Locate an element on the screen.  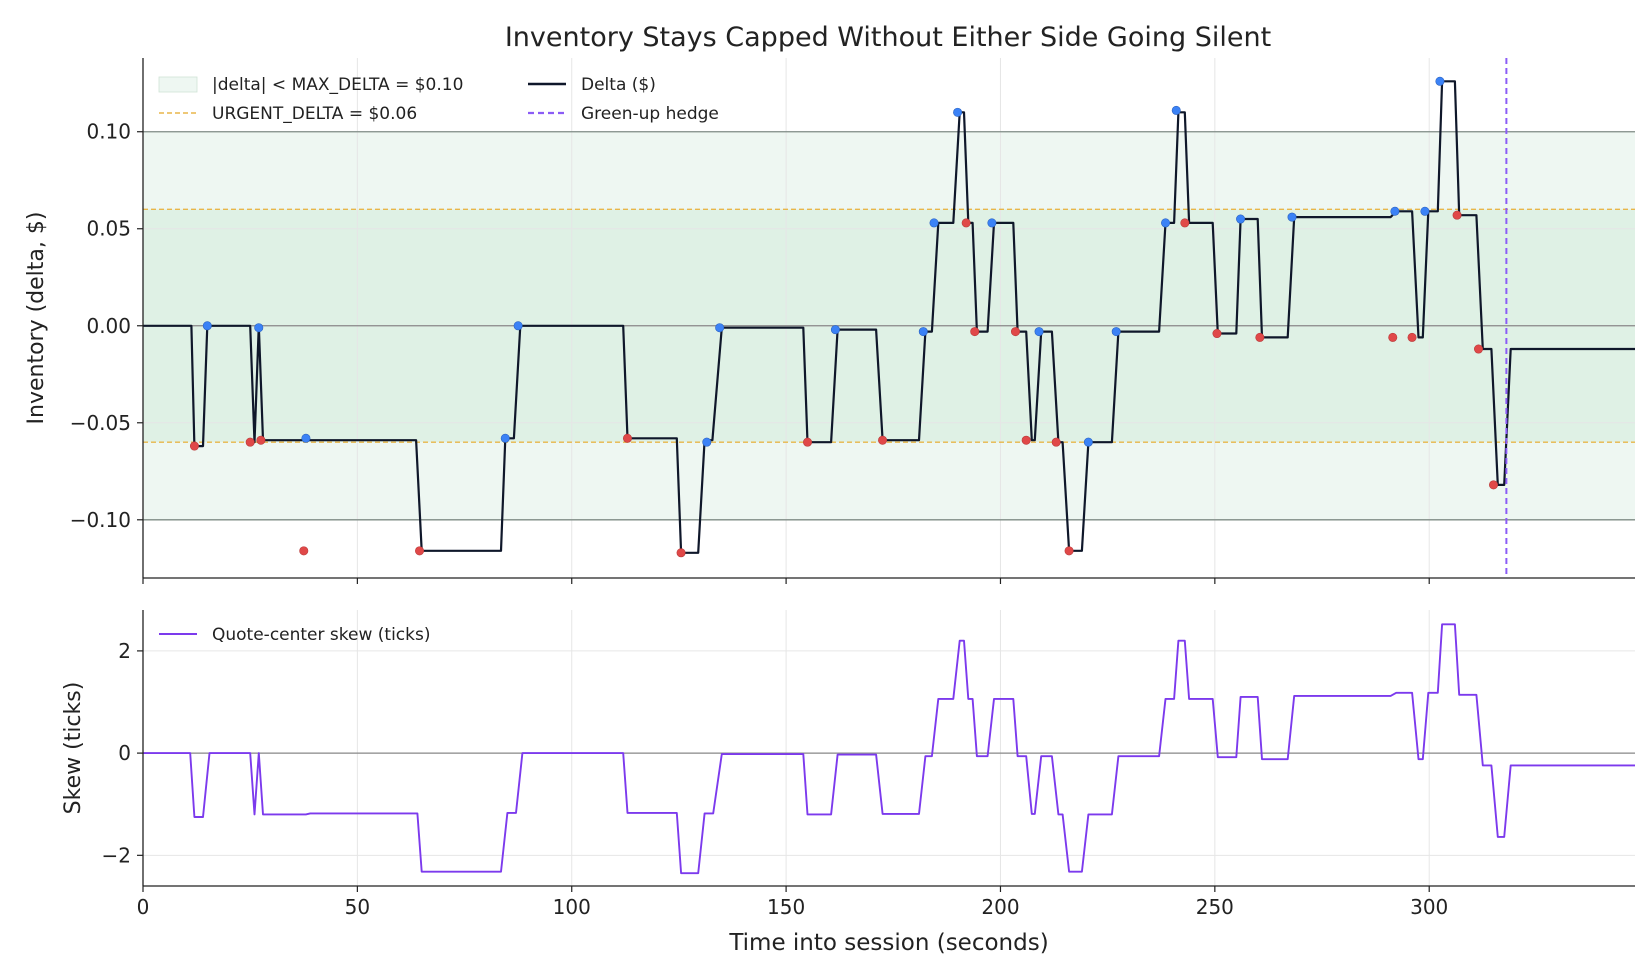
x-tick-label: 200 is located at coordinates (1000, 907).